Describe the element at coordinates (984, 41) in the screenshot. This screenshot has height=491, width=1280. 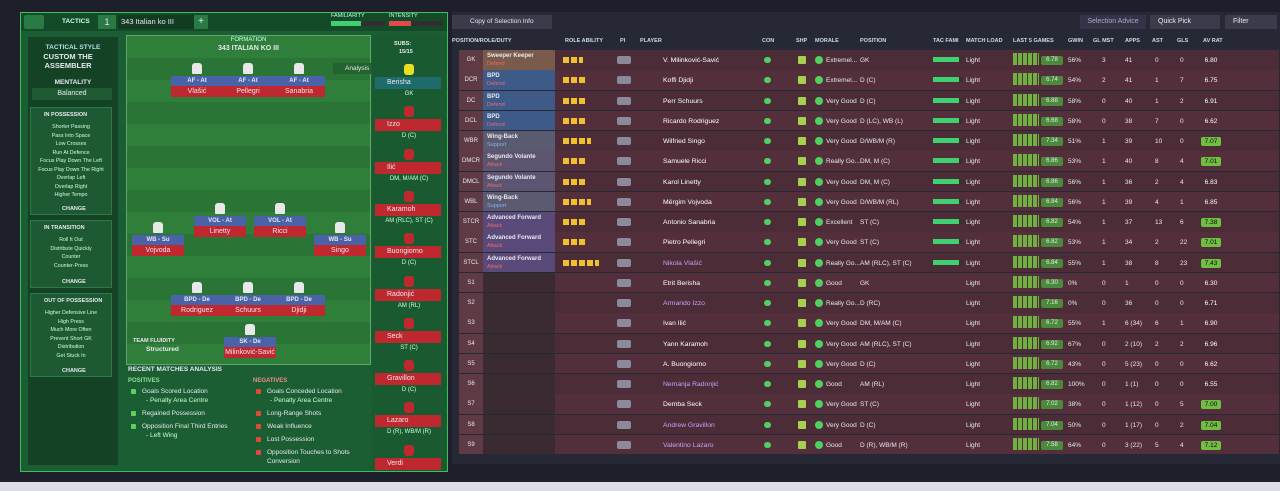
I see `column-header: MATCH LOAD` at that location.